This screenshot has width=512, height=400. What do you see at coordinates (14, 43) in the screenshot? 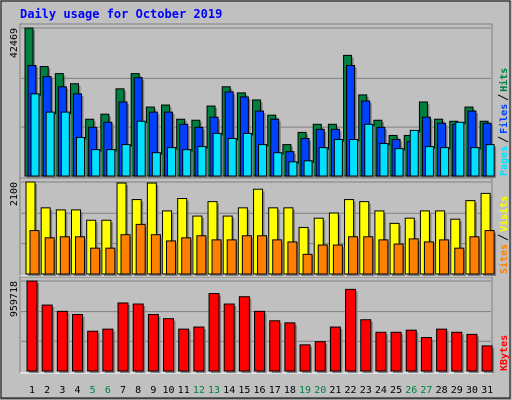
I see `y-tick-label: 42469` at bounding box center [14, 43].